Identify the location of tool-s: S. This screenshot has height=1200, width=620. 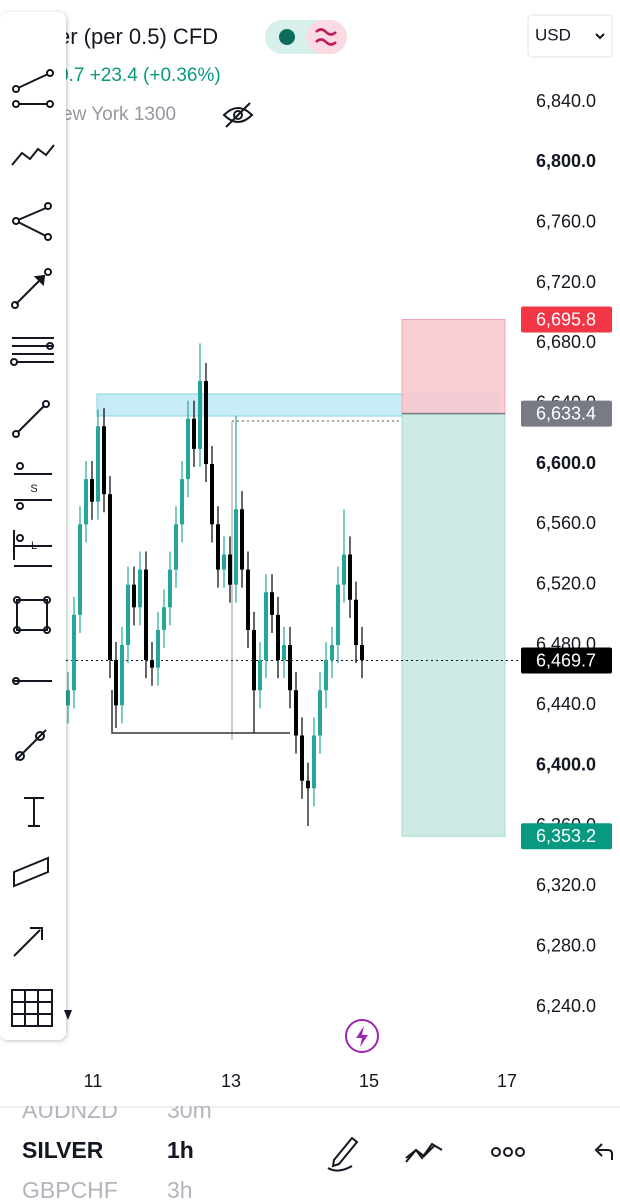
(33, 489).